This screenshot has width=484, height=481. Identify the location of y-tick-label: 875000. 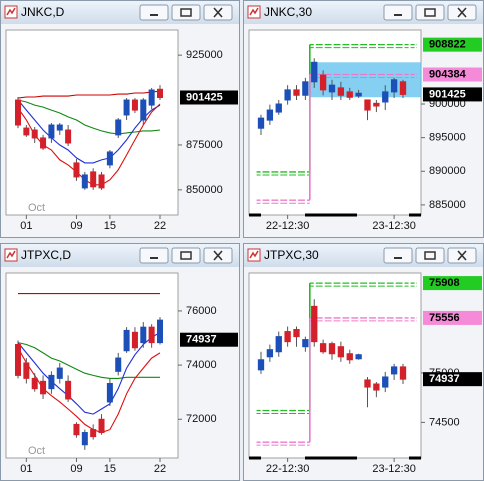
(204, 145).